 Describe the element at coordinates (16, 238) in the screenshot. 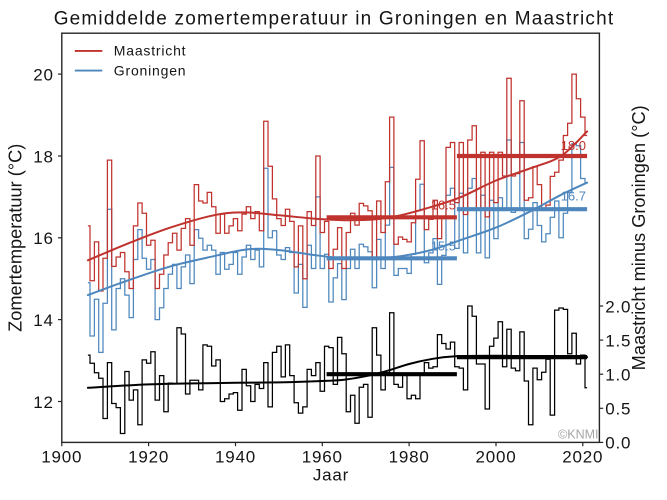

I see `svg-text: Zomertemperatuur (°C)` at that location.